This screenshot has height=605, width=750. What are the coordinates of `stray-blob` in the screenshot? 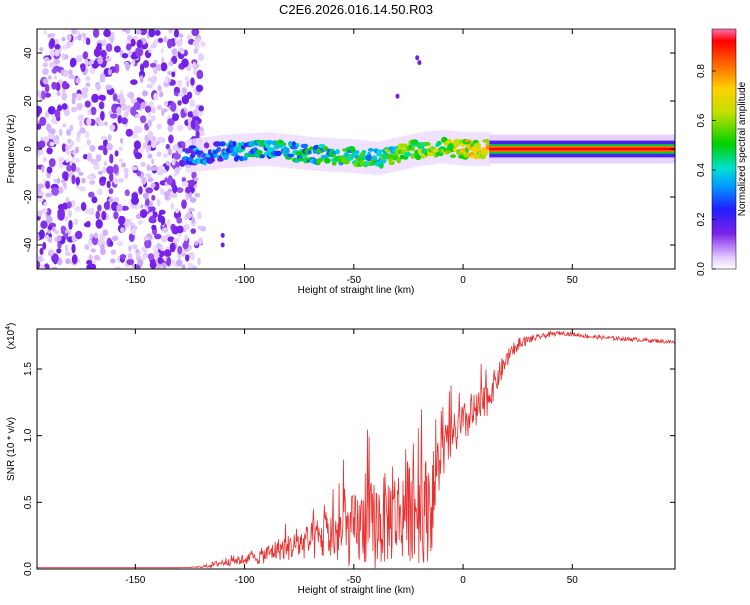 It's located at (397, 96).